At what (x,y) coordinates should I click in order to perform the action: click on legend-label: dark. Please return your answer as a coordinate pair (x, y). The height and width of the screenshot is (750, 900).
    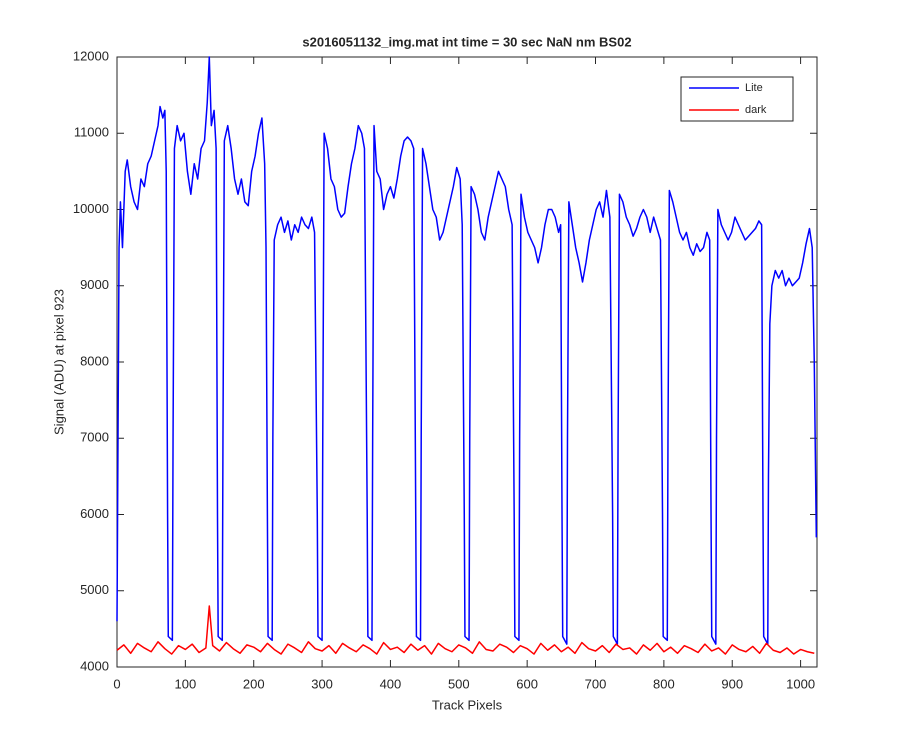
    Looking at the image, I should click on (756, 110).